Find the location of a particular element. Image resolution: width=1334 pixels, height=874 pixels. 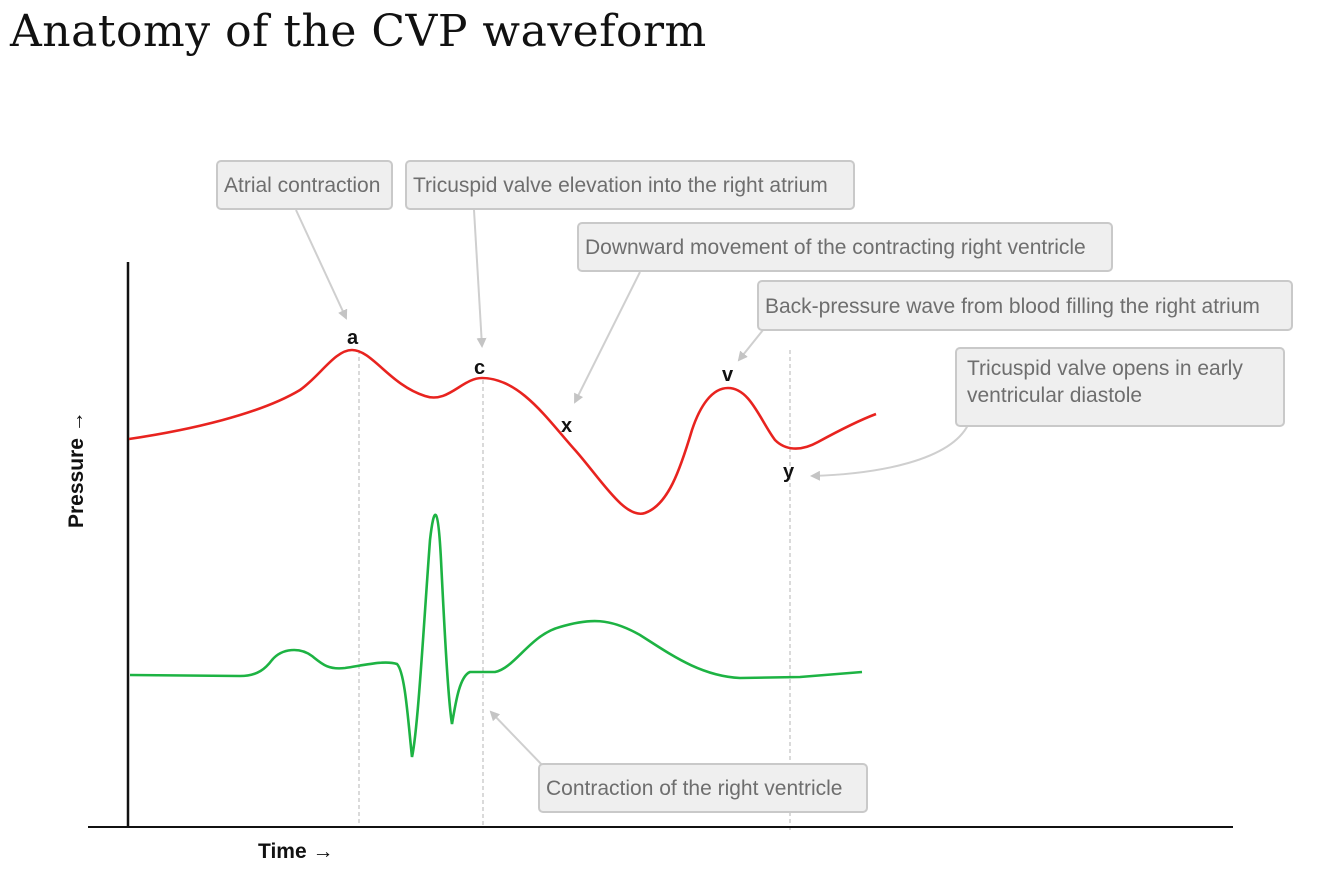

y-axis-label: Pressure → is located at coordinates (76, 469).